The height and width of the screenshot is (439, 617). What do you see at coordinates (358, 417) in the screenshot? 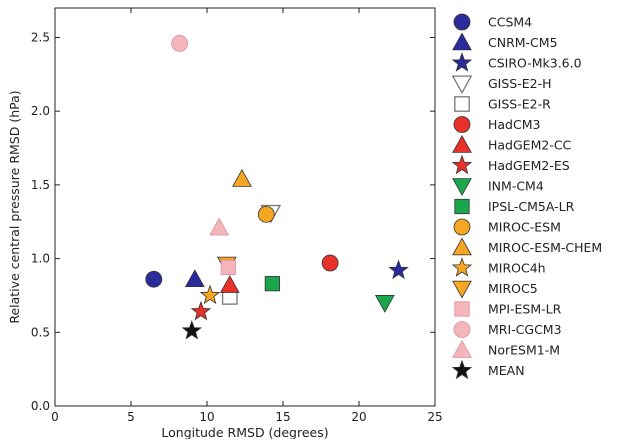
I see `x-tick-label: 20` at bounding box center [358, 417].